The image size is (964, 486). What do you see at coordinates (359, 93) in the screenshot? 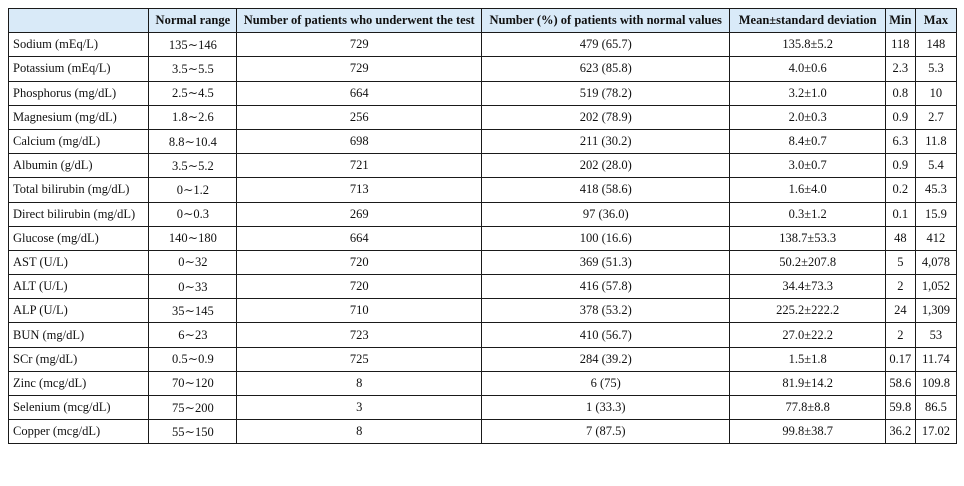
I see `cell-patients-tested: 664` at bounding box center [359, 93].